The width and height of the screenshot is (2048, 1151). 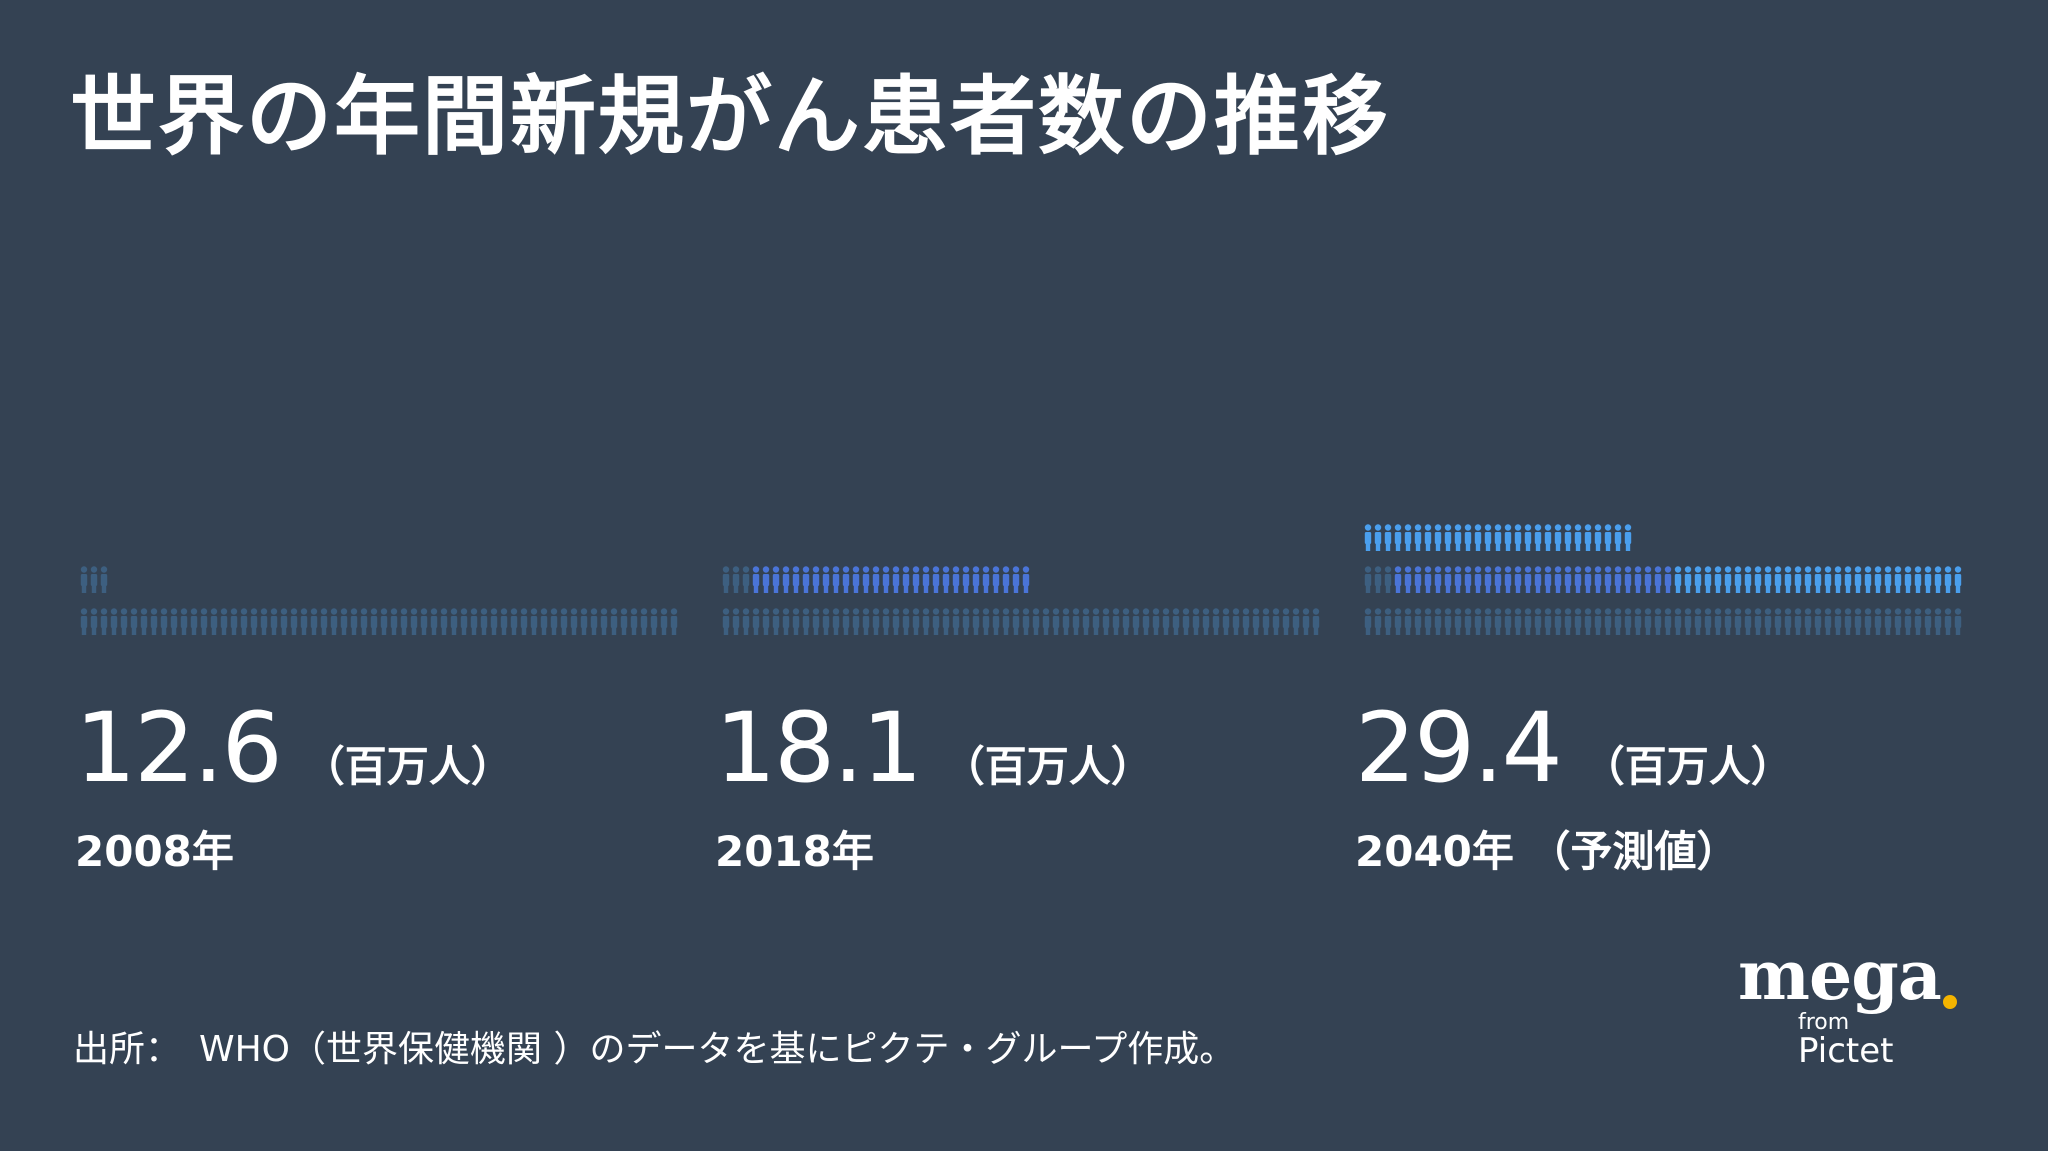 What do you see at coordinates (819, 748) in the screenshot?
I see `value-label: 18.1` at bounding box center [819, 748].